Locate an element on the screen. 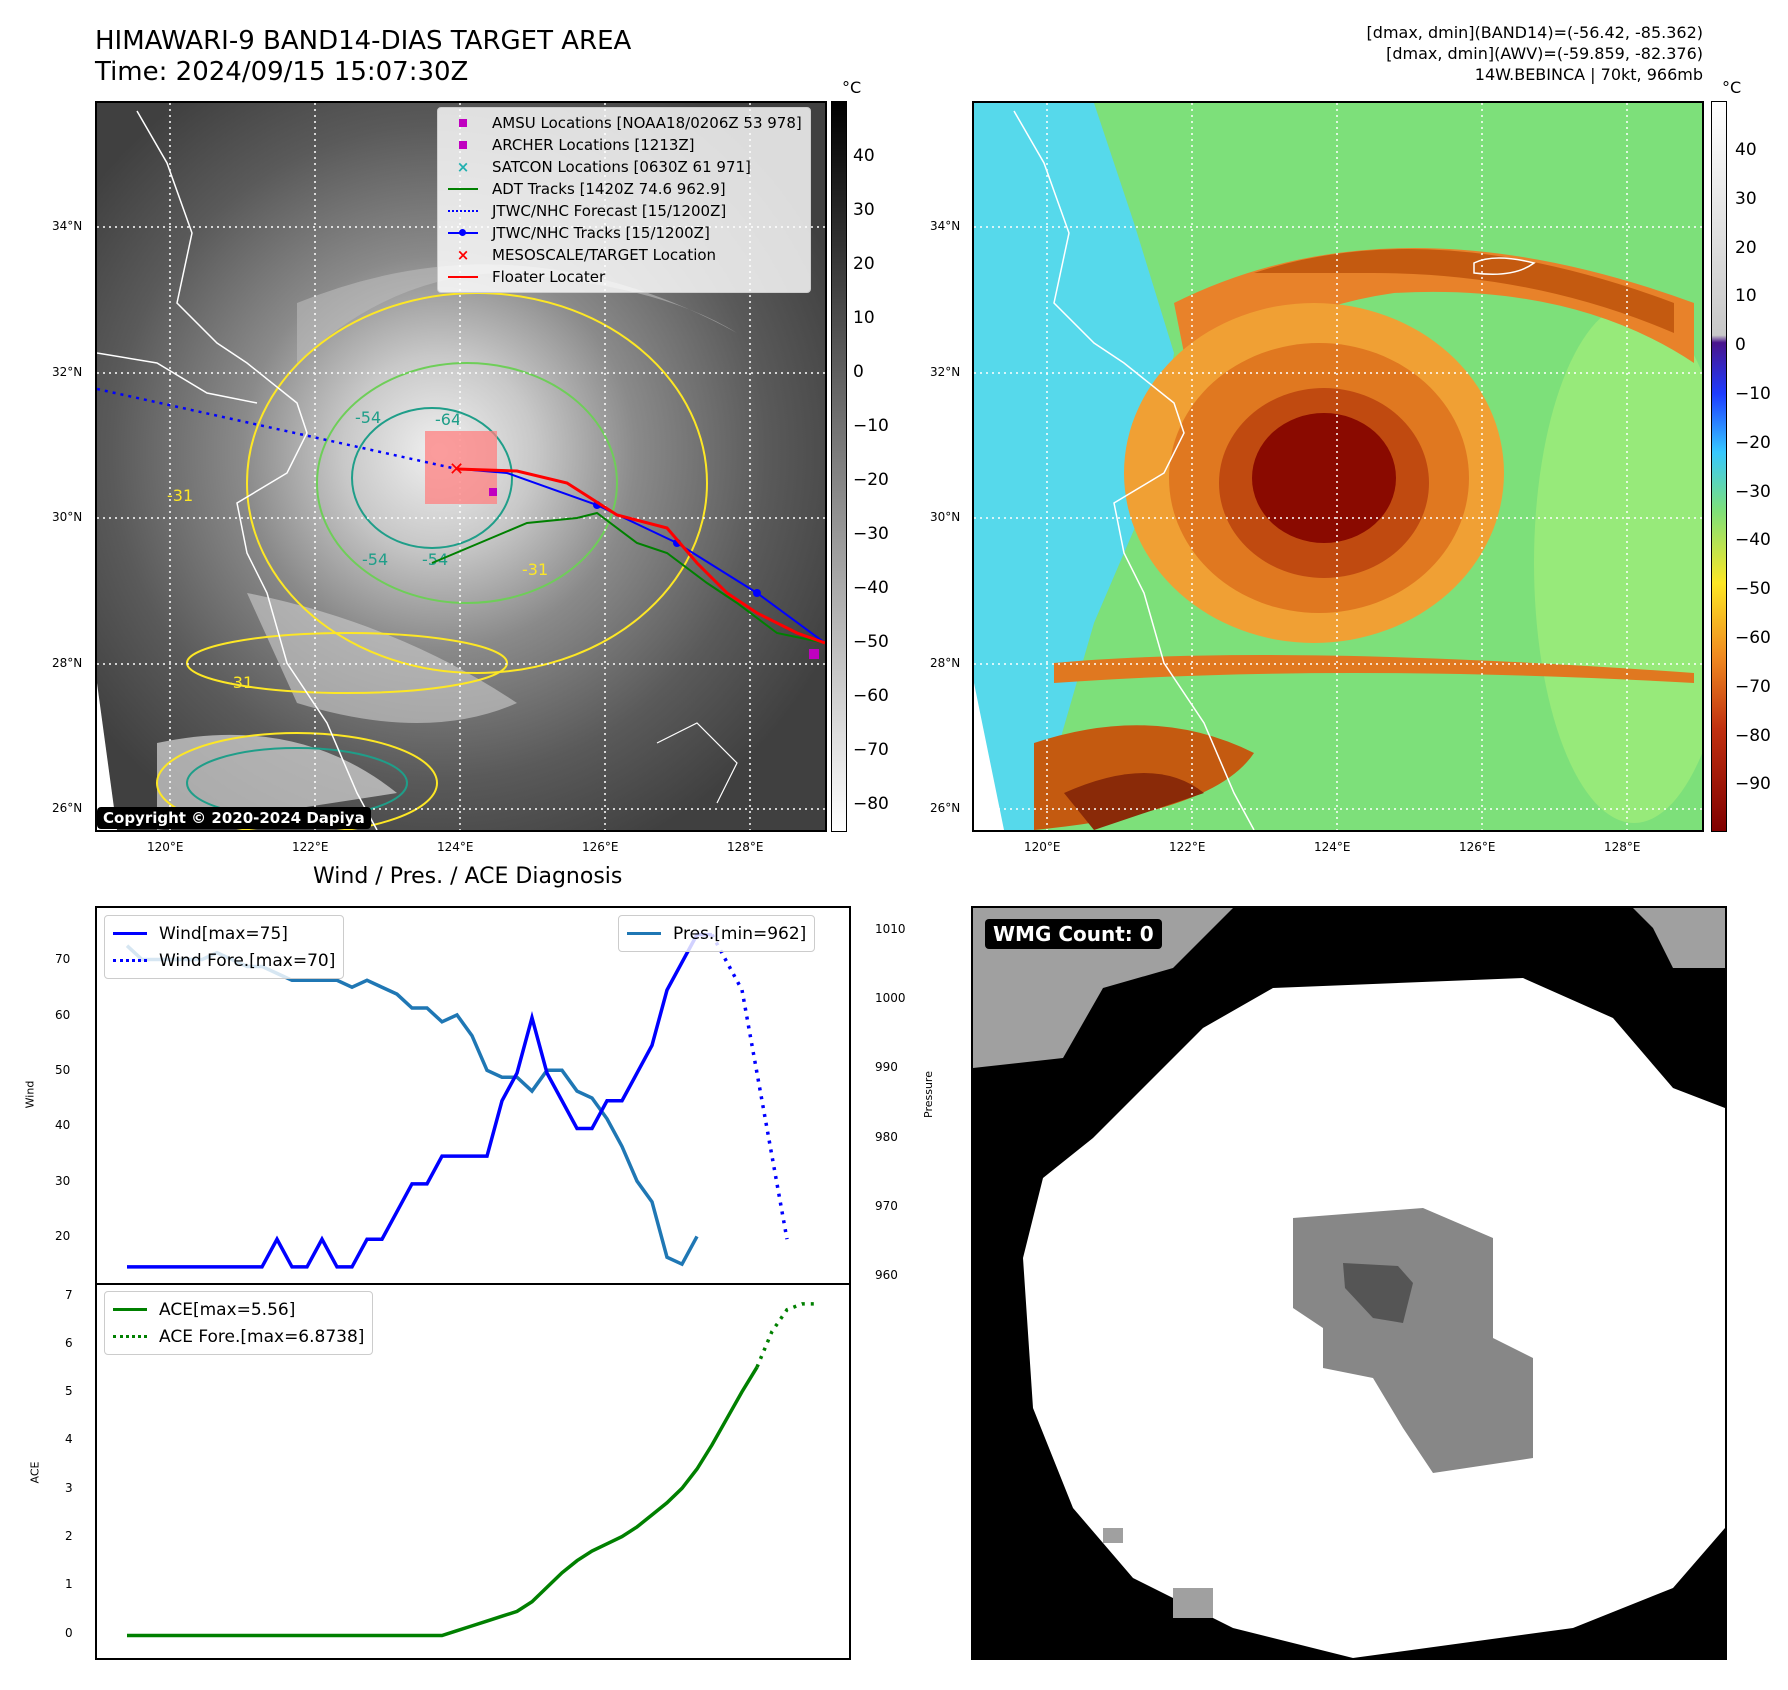 Image resolution: width=1788 pixels, height=1690 pixels. ace-tick: 1 is located at coordinates (69, 1584).